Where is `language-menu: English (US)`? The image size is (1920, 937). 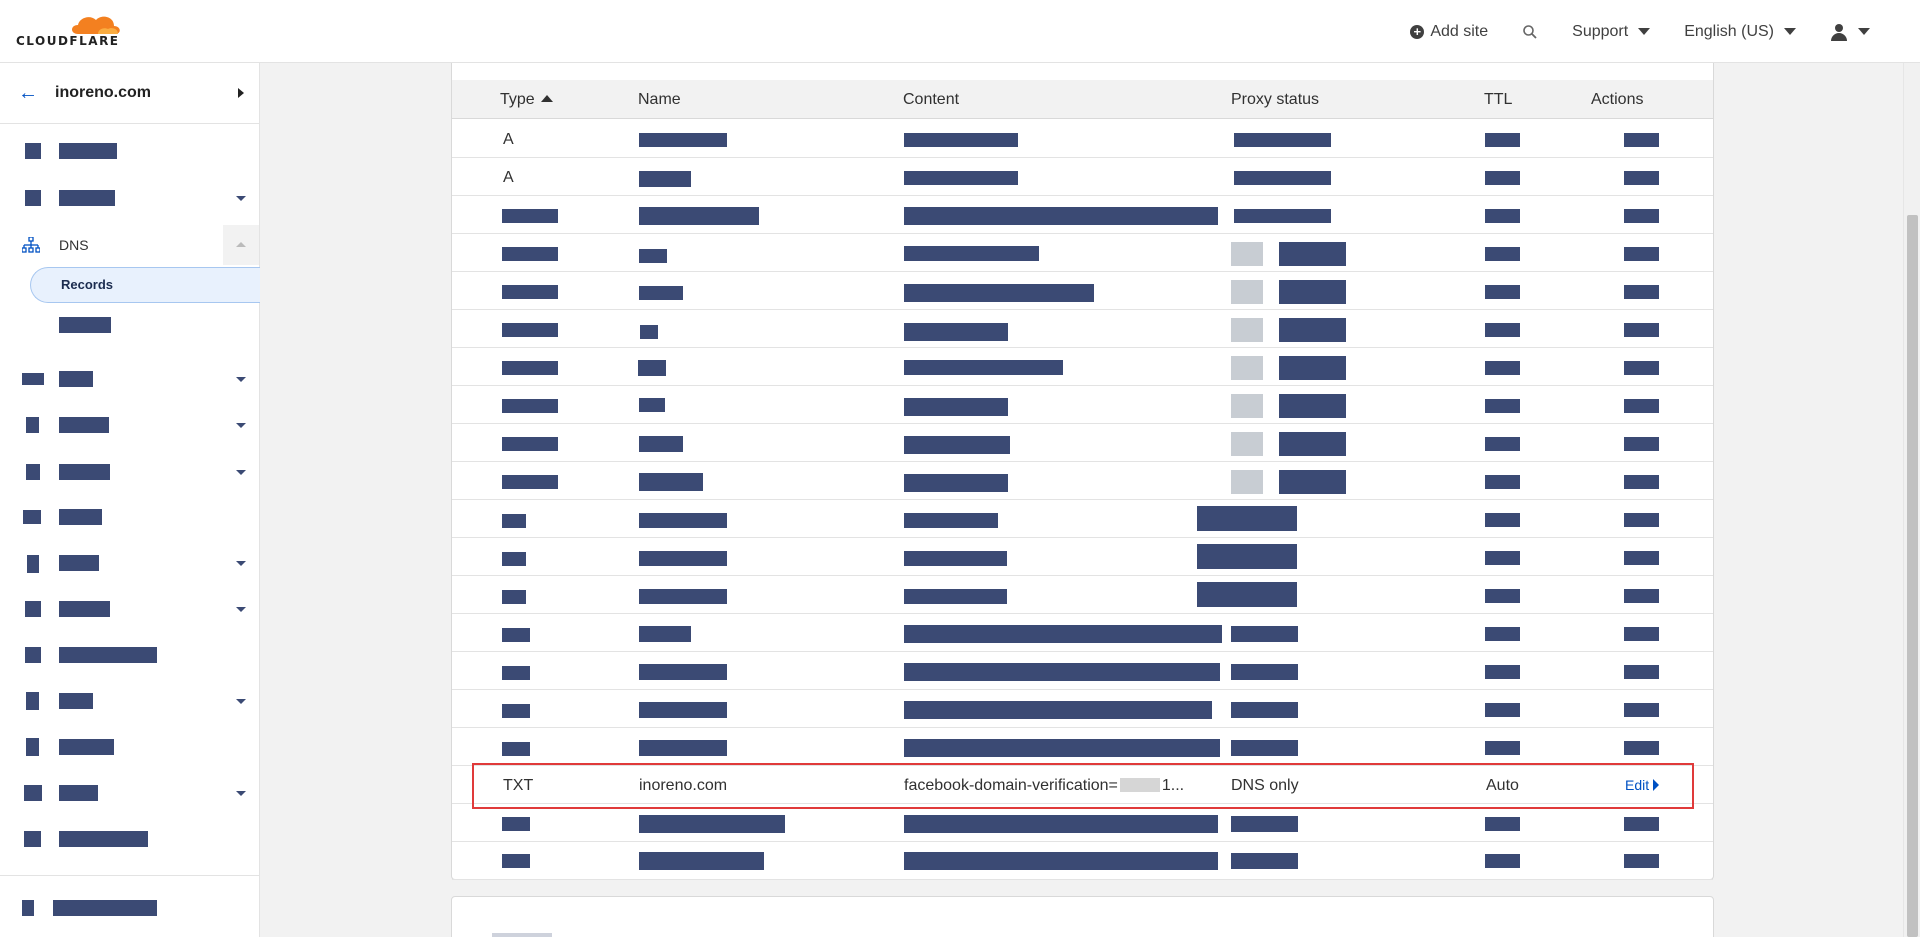 language-menu: English (US) is located at coordinates (1740, 32).